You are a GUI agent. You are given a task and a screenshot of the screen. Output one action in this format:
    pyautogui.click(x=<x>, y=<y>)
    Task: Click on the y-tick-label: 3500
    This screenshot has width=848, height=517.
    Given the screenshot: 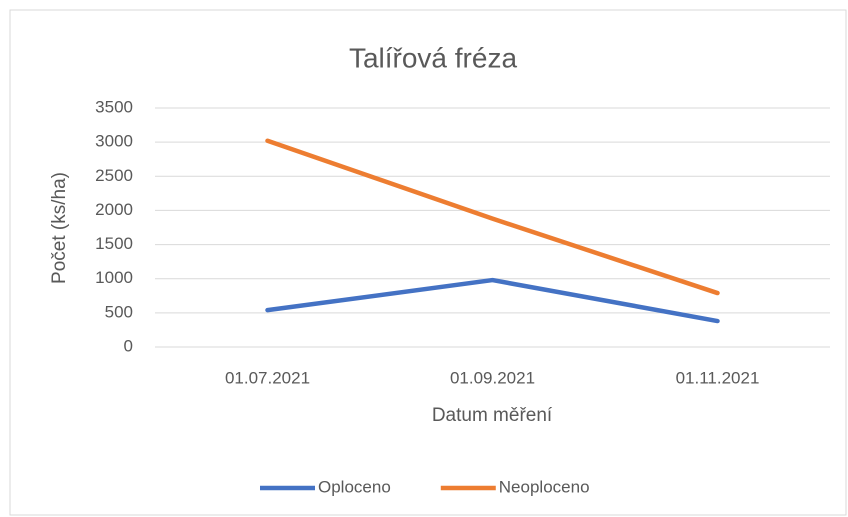 What is the action you would take?
    pyautogui.click(x=114, y=106)
    